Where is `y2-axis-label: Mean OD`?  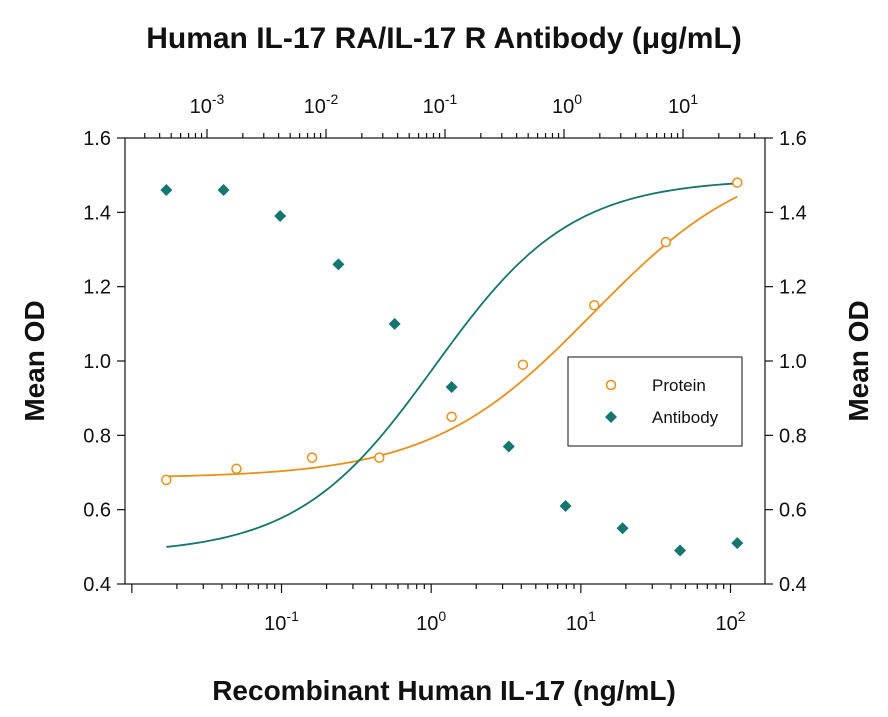 y2-axis-label: Mean OD is located at coordinates (858, 360).